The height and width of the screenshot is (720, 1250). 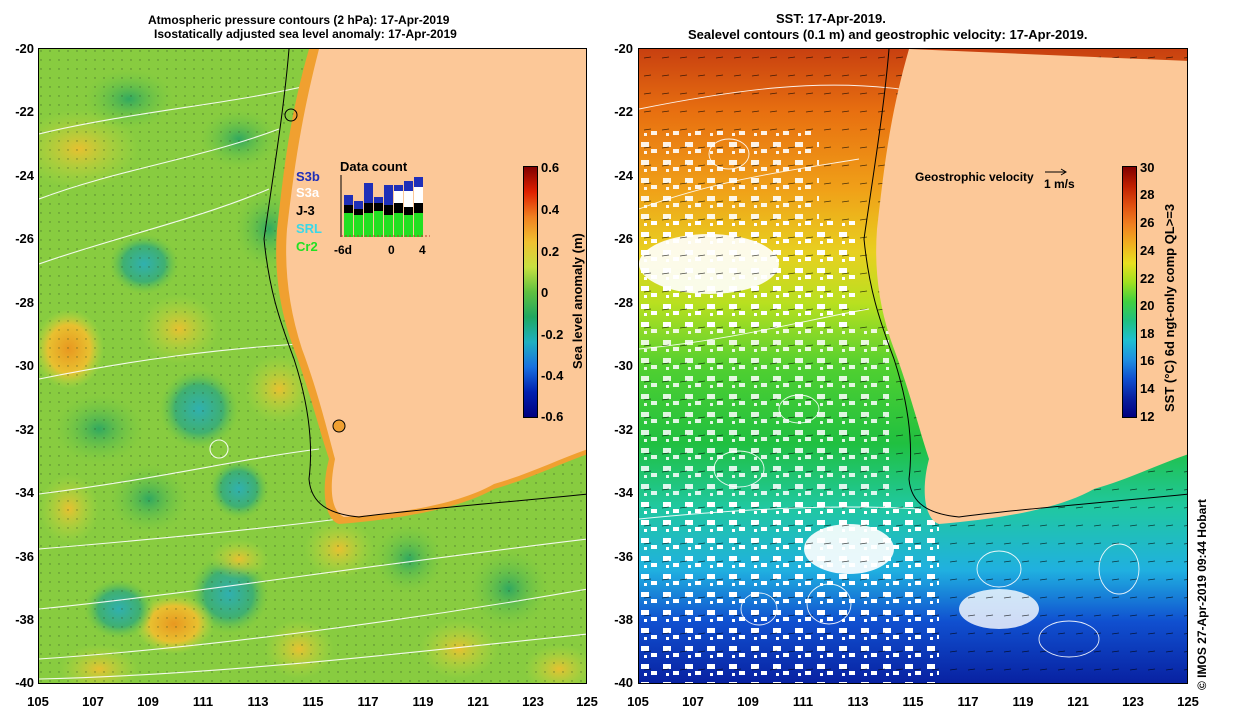 What do you see at coordinates (550, 167) in the screenshot?
I see `sla-cbar-tick: 0.6` at bounding box center [550, 167].